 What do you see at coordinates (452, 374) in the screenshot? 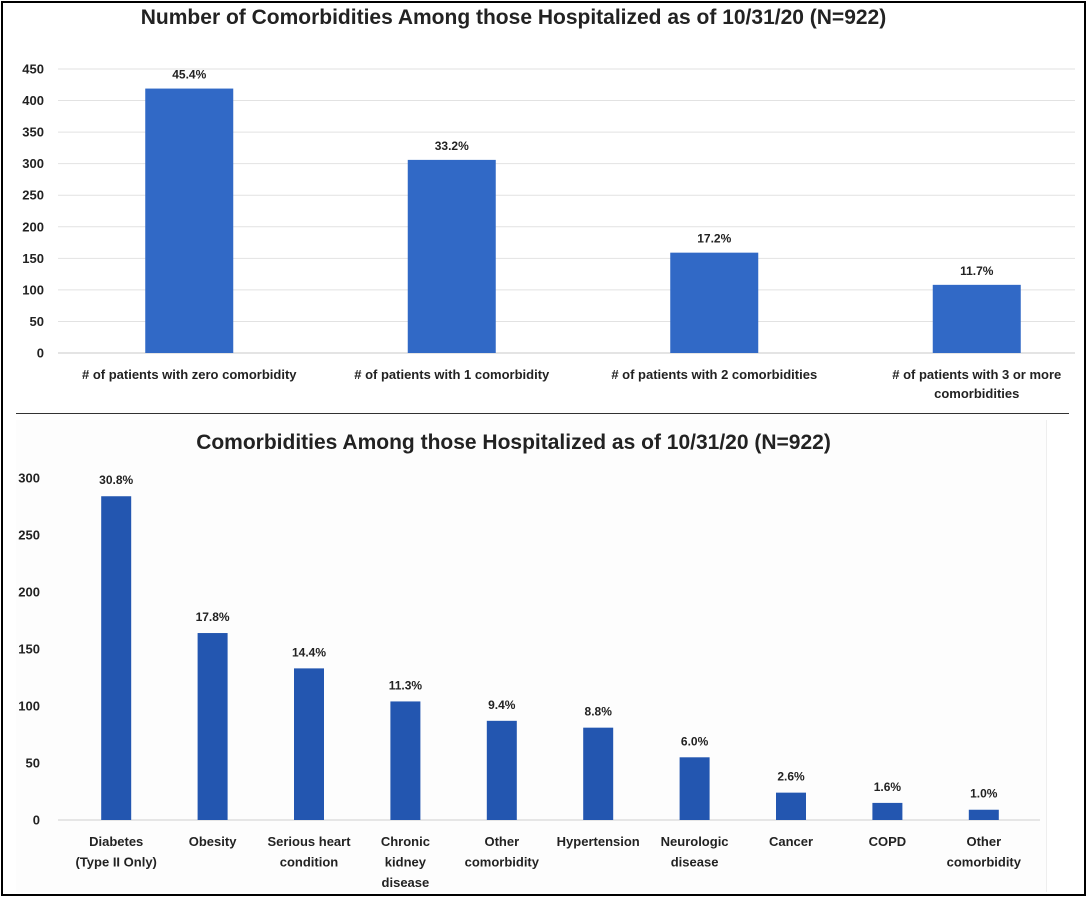
I see `x-category-label: # of patients with 1 comorbidity` at bounding box center [452, 374].